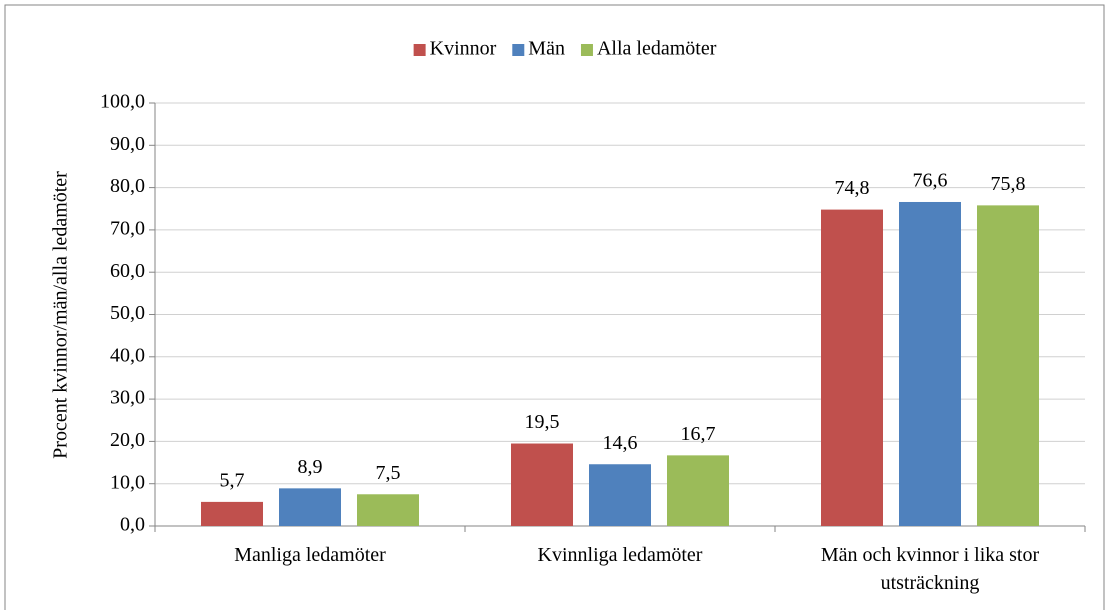 Image resolution: width=1109 pixels, height=615 pixels. What do you see at coordinates (388, 473) in the screenshot?
I see `data-label: 7,5` at bounding box center [388, 473].